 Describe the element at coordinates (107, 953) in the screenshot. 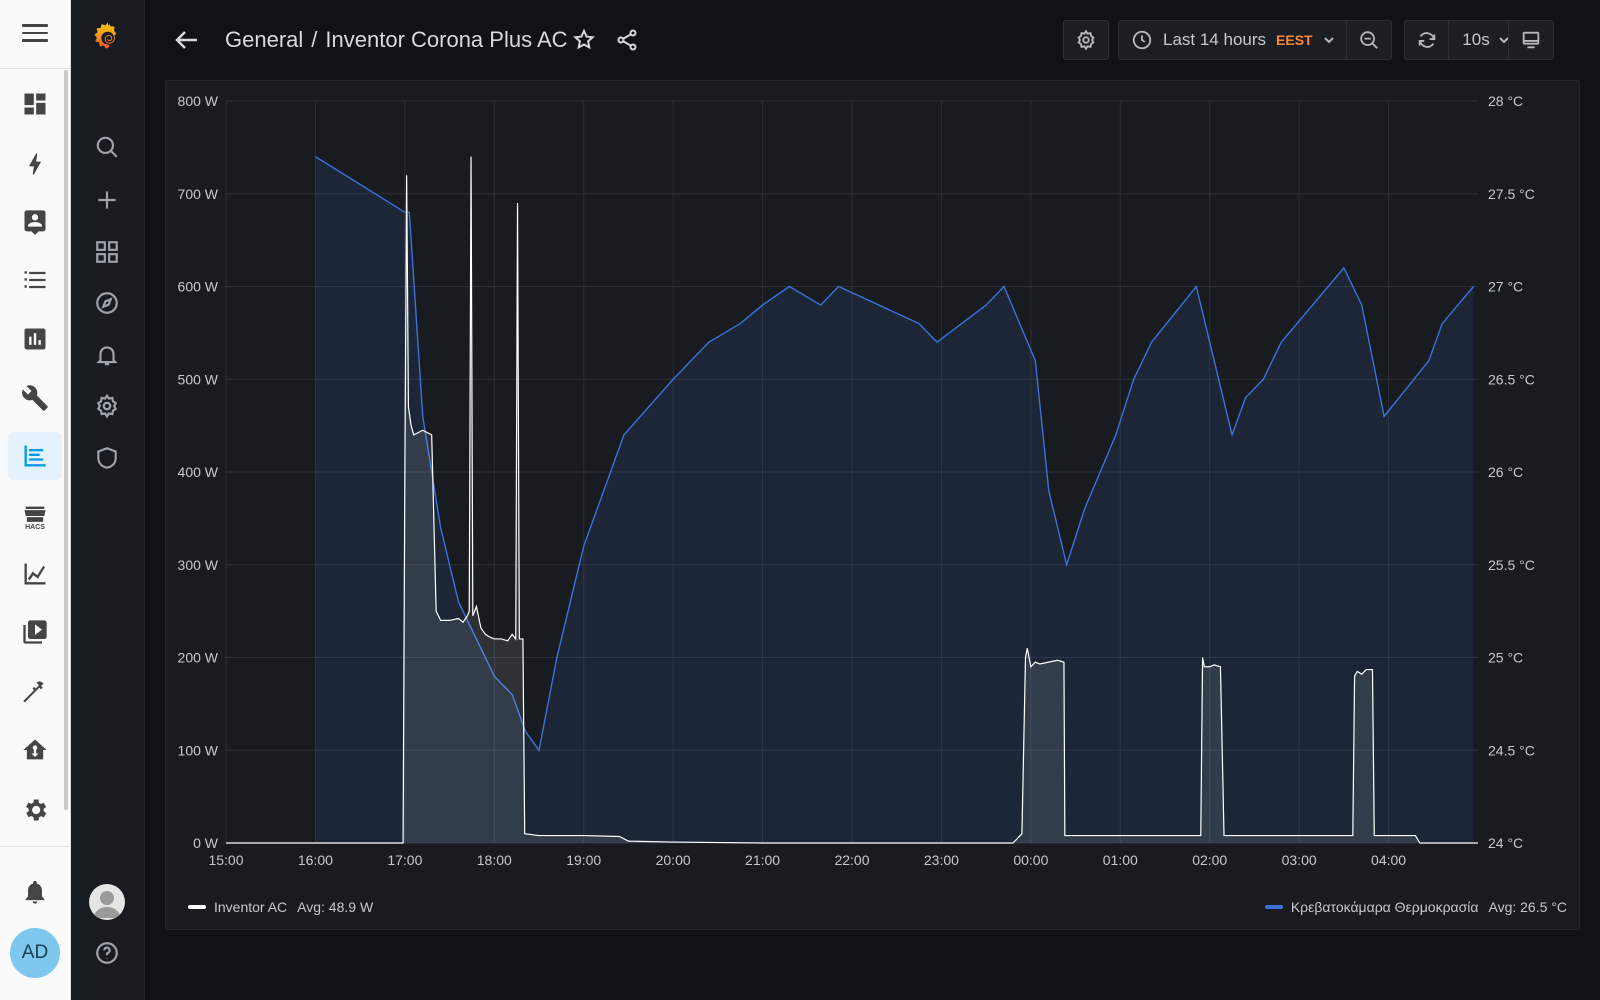

I see `help-icon` at that location.